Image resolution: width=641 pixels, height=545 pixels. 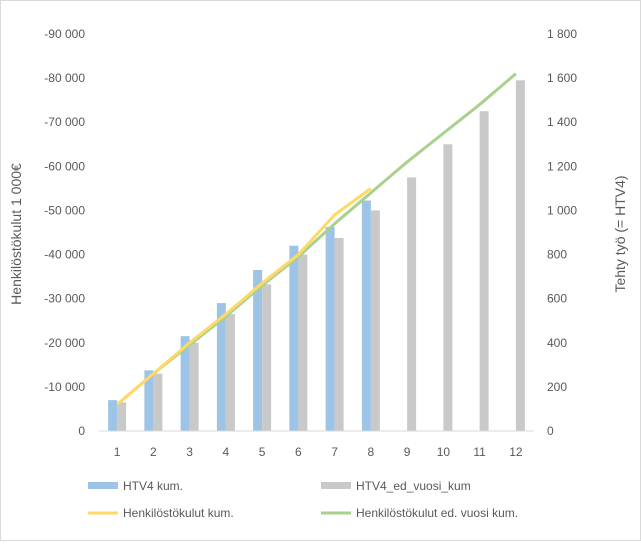 I want to click on x-tick-label: 5, so click(x=262, y=452).